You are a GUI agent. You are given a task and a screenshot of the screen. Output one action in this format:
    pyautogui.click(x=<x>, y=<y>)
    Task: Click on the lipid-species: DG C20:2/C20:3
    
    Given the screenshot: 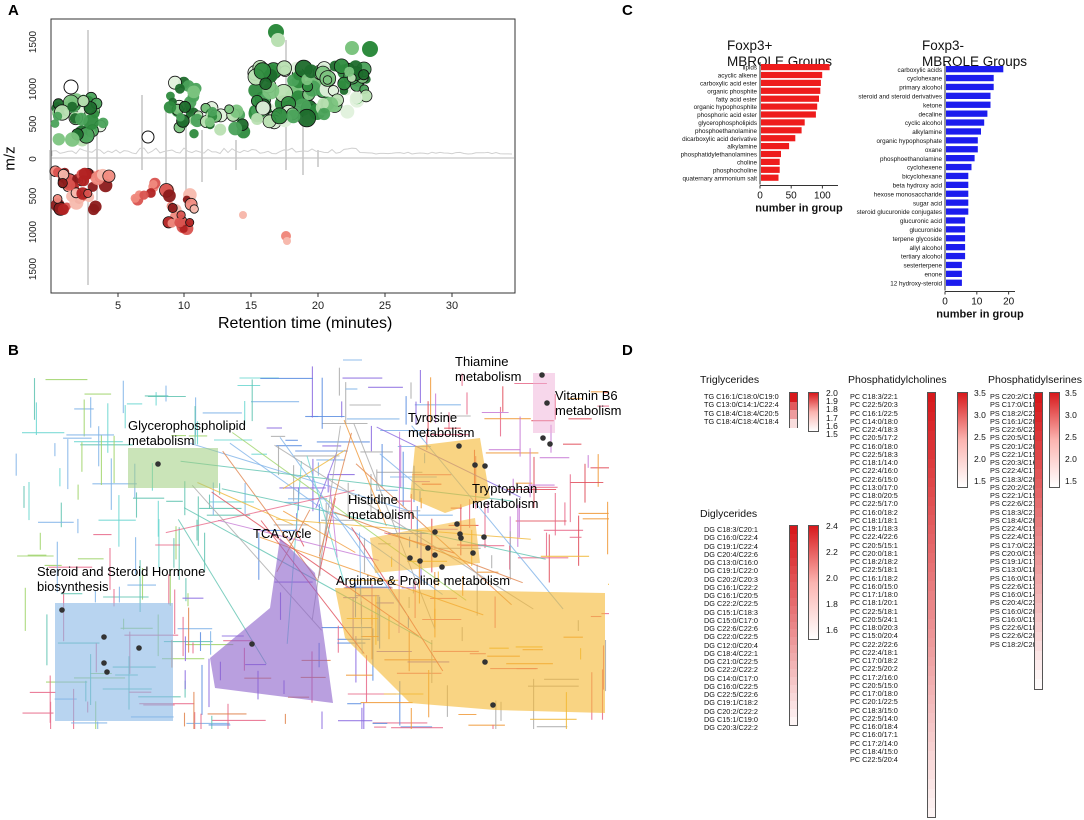 What is the action you would take?
    pyautogui.click(x=731, y=579)
    